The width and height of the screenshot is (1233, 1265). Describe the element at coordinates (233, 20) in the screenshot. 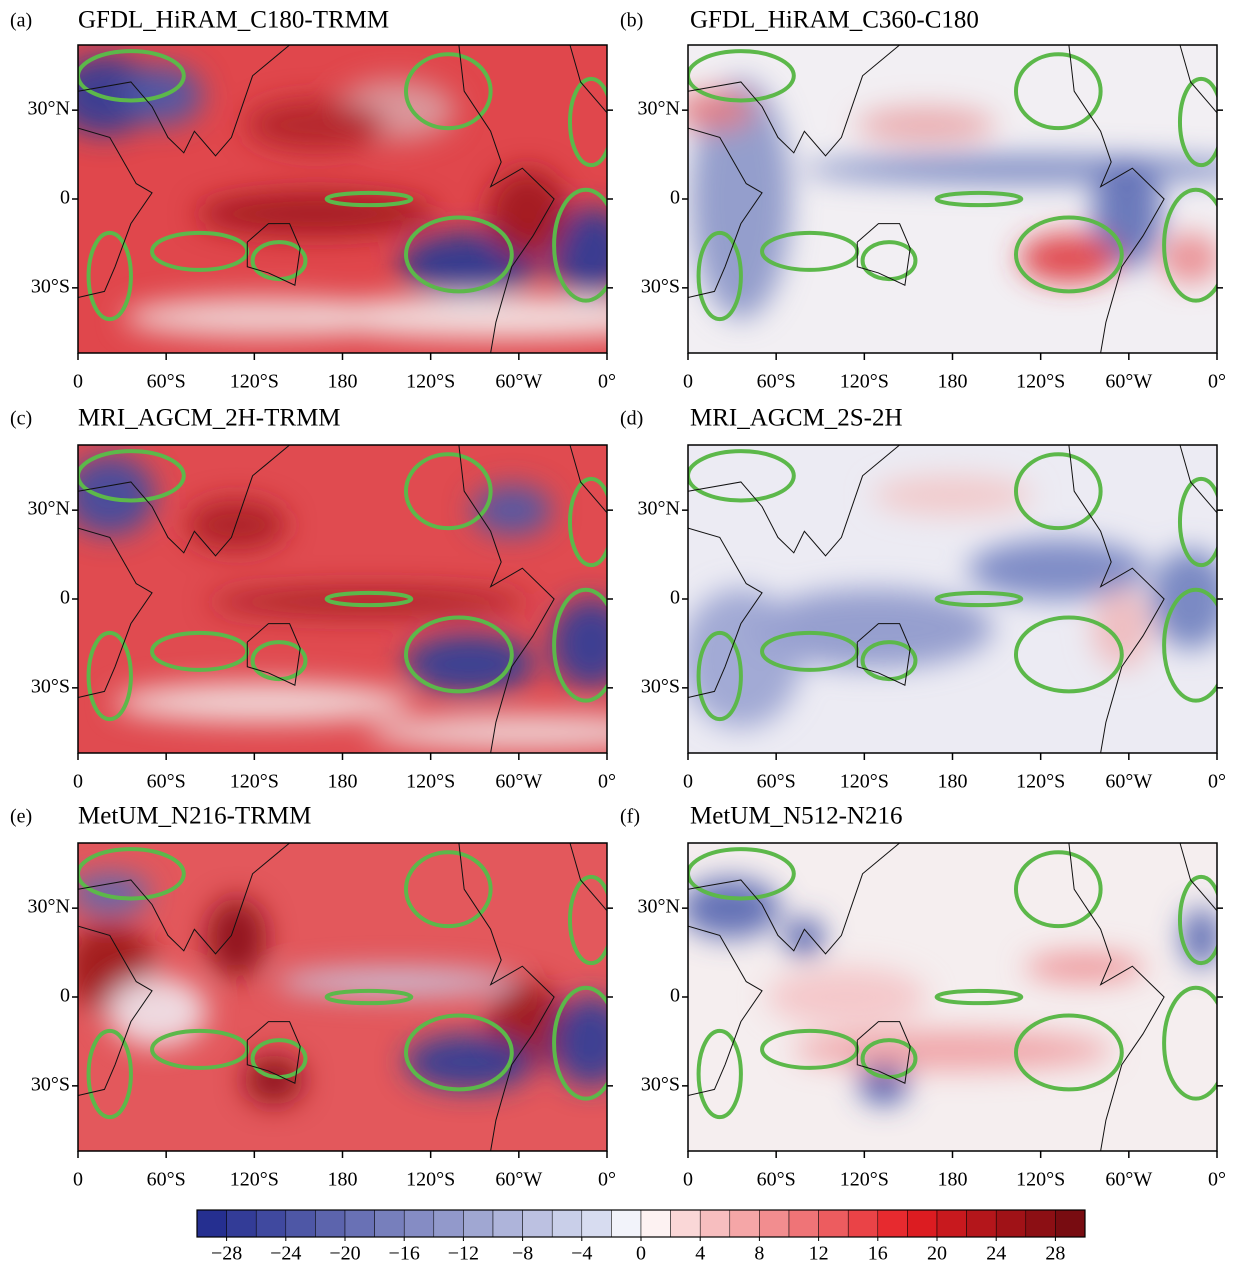

I see `panel-title: GFDL_HiRAM_C180-TRMM` at that location.